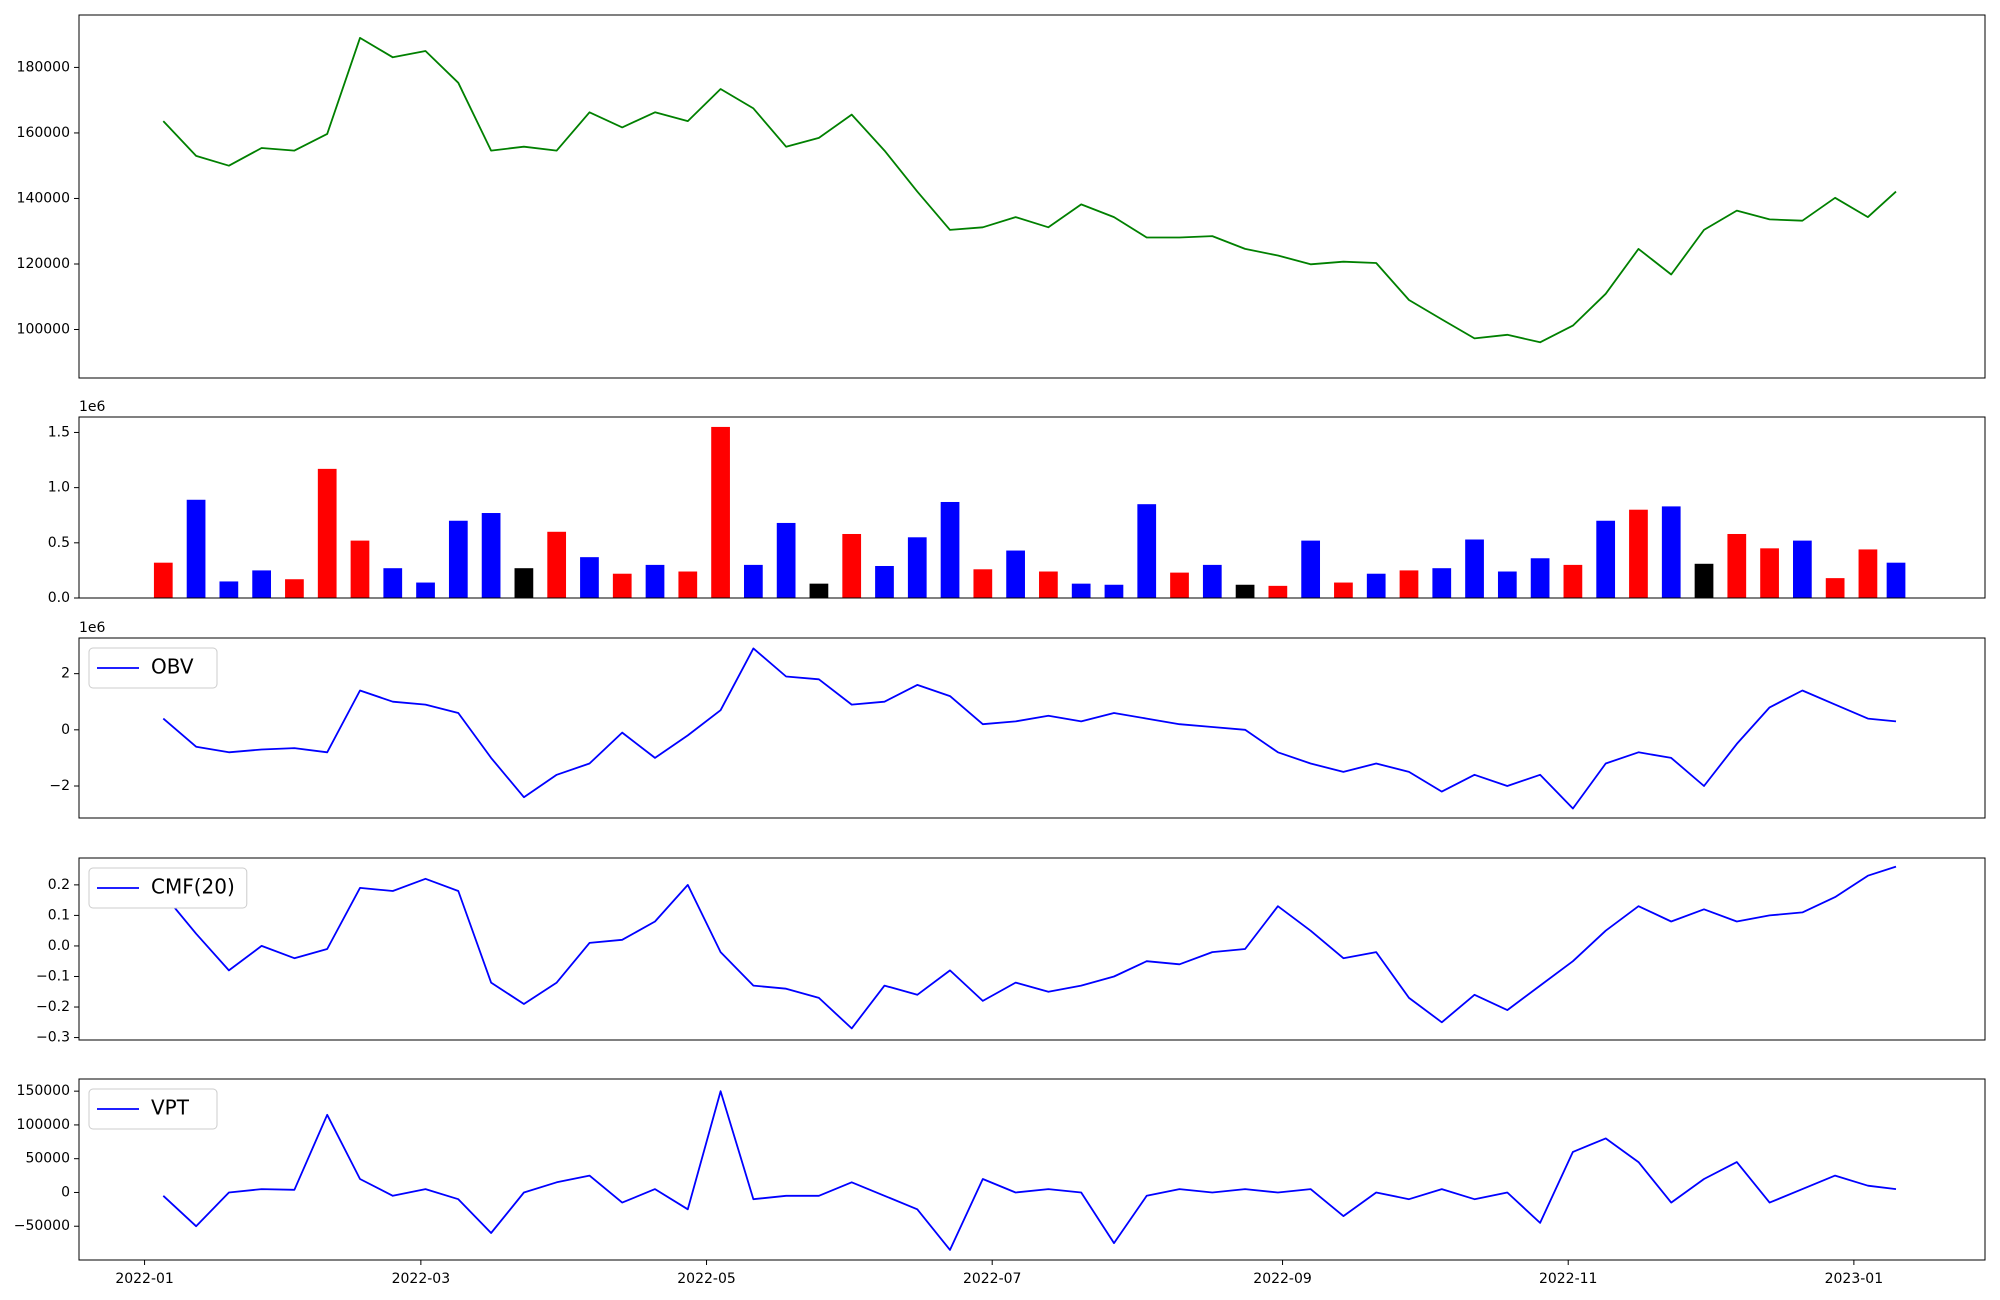 The height and width of the screenshot is (1300, 2000). I want to click on y-tick-label: 2, so click(65, 674).